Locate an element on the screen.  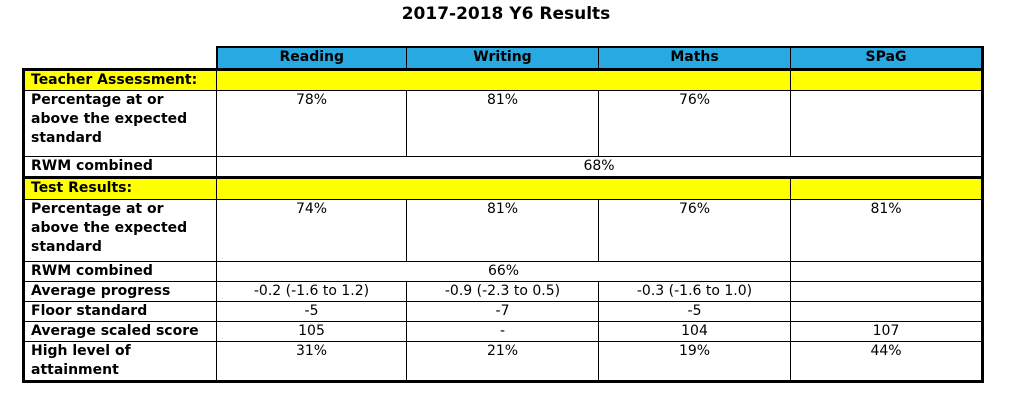
cell: 44% is located at coordinates (887, 361).